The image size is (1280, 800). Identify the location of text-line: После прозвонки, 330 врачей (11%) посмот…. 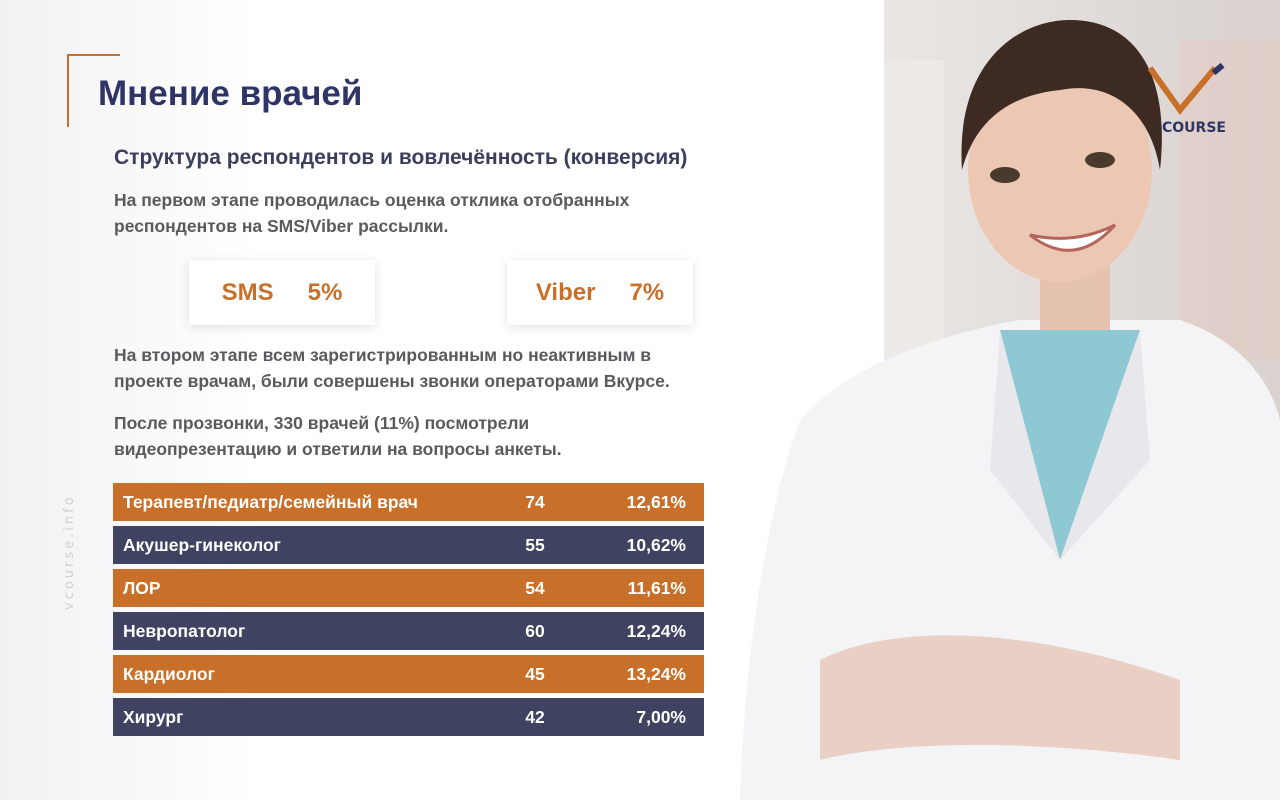
(322, 423).